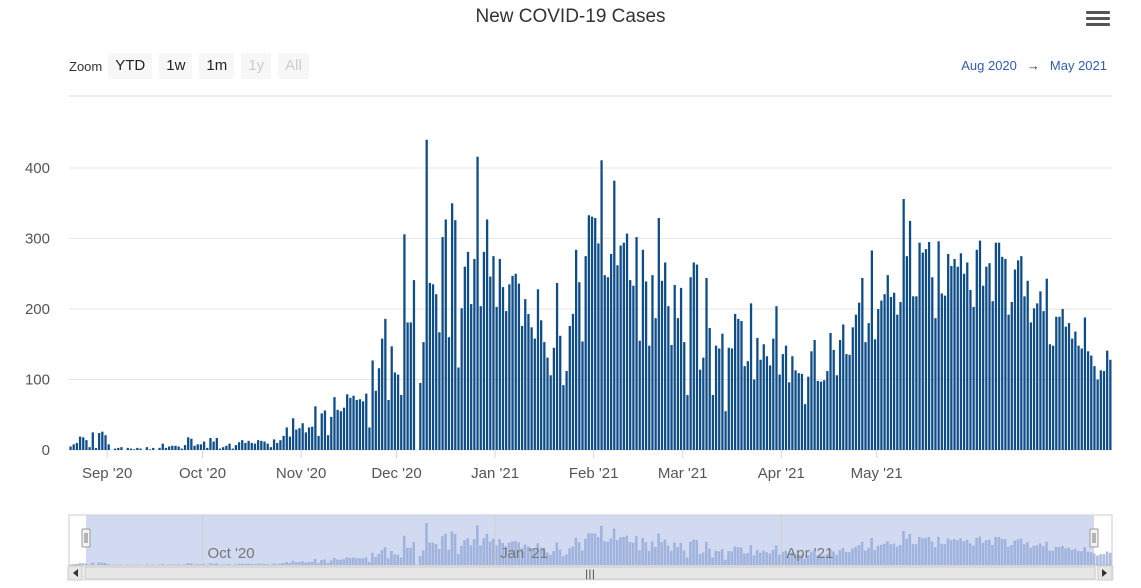 This screenshot has height=588, width=1141. What do you see at coordinates (1078, 65) in the screenshot?
I see `range-to: May 2021` at bounding box center [1078, 65].